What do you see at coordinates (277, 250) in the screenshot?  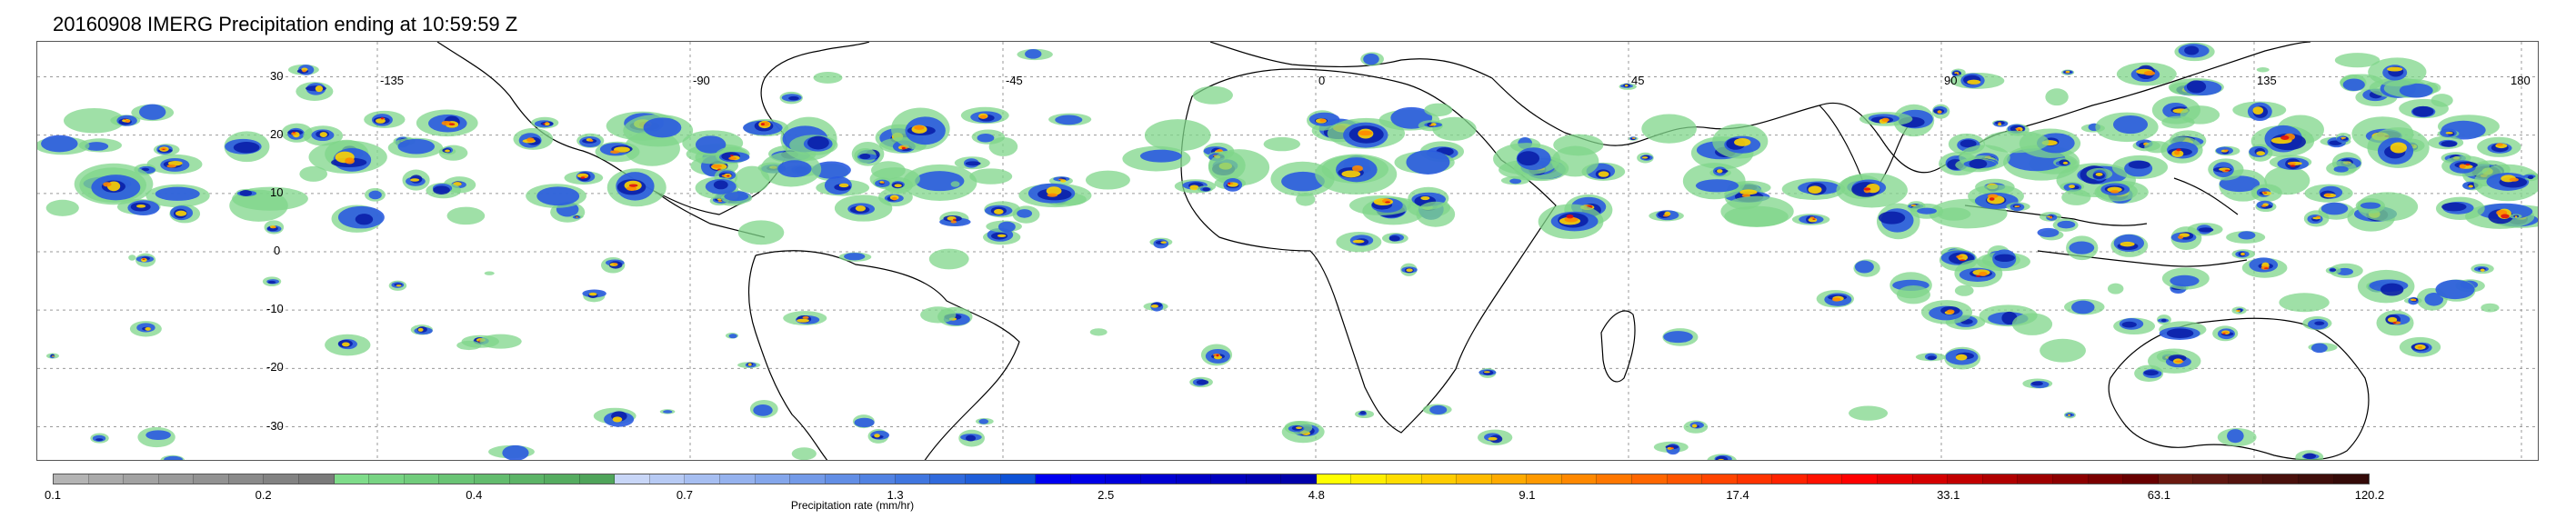 I see `latitude-label: 0` at bounding box center [277, 250].